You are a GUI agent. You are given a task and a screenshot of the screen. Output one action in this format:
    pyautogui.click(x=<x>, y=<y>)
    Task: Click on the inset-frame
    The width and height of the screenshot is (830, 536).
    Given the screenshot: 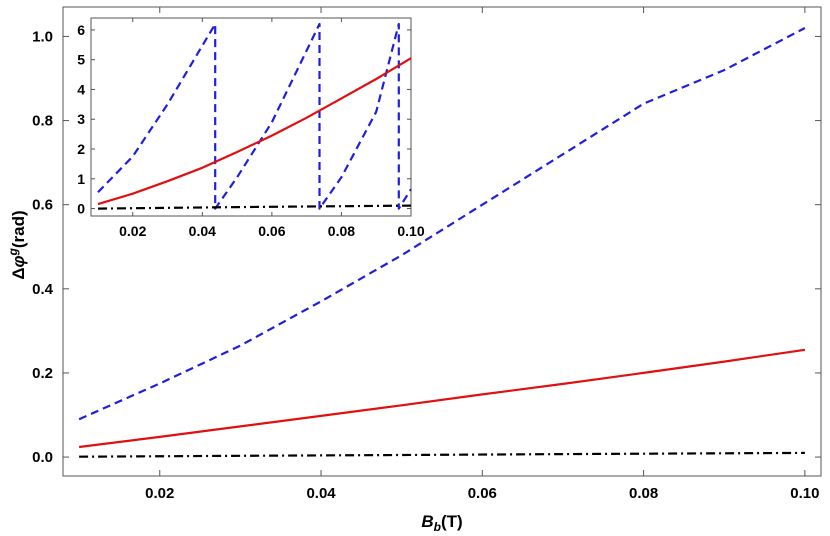 What is the action you would take?
    pyautogui.click(x=251, y=117)
    